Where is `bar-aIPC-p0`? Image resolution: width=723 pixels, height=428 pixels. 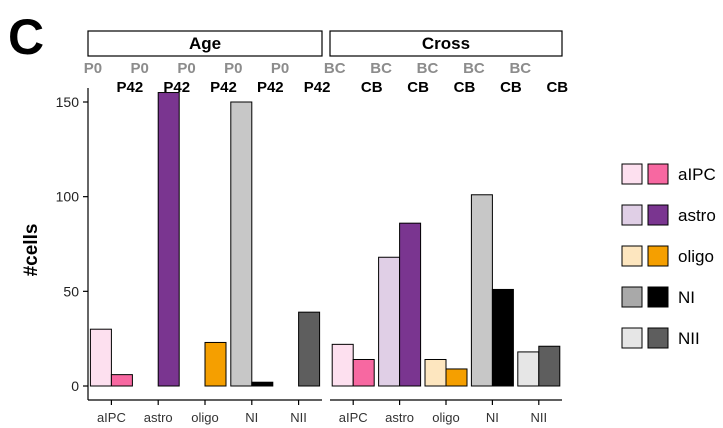 bar-aIPC-p0 is located at coordinates (100, 357).